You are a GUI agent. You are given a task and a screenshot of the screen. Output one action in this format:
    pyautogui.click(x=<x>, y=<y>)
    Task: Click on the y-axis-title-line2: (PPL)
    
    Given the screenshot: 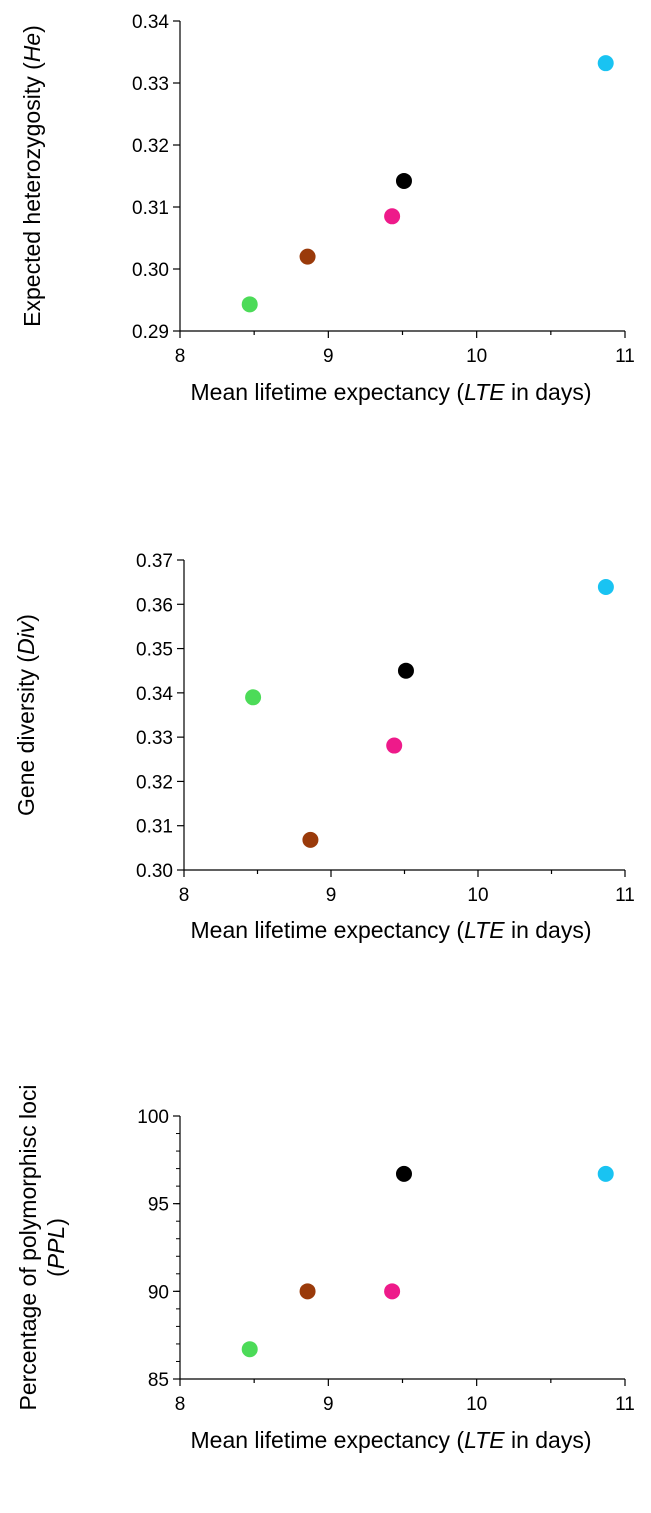 What is the action you would take?
    pyautogui.click(x=56, y=1247)
    